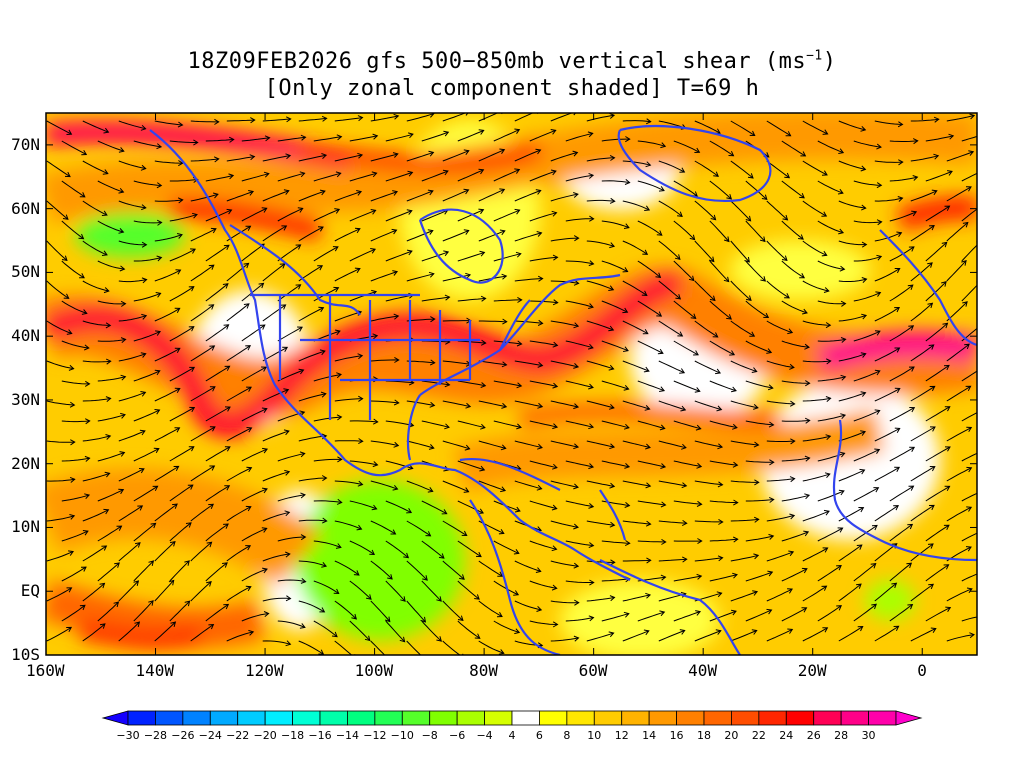 The width and height of the screenshot is (1024, 768). What do you see at coordinates (704, 735) in the screenshot?
I see `colorbar-tick-label: 18` at bounding box center [704, 735].